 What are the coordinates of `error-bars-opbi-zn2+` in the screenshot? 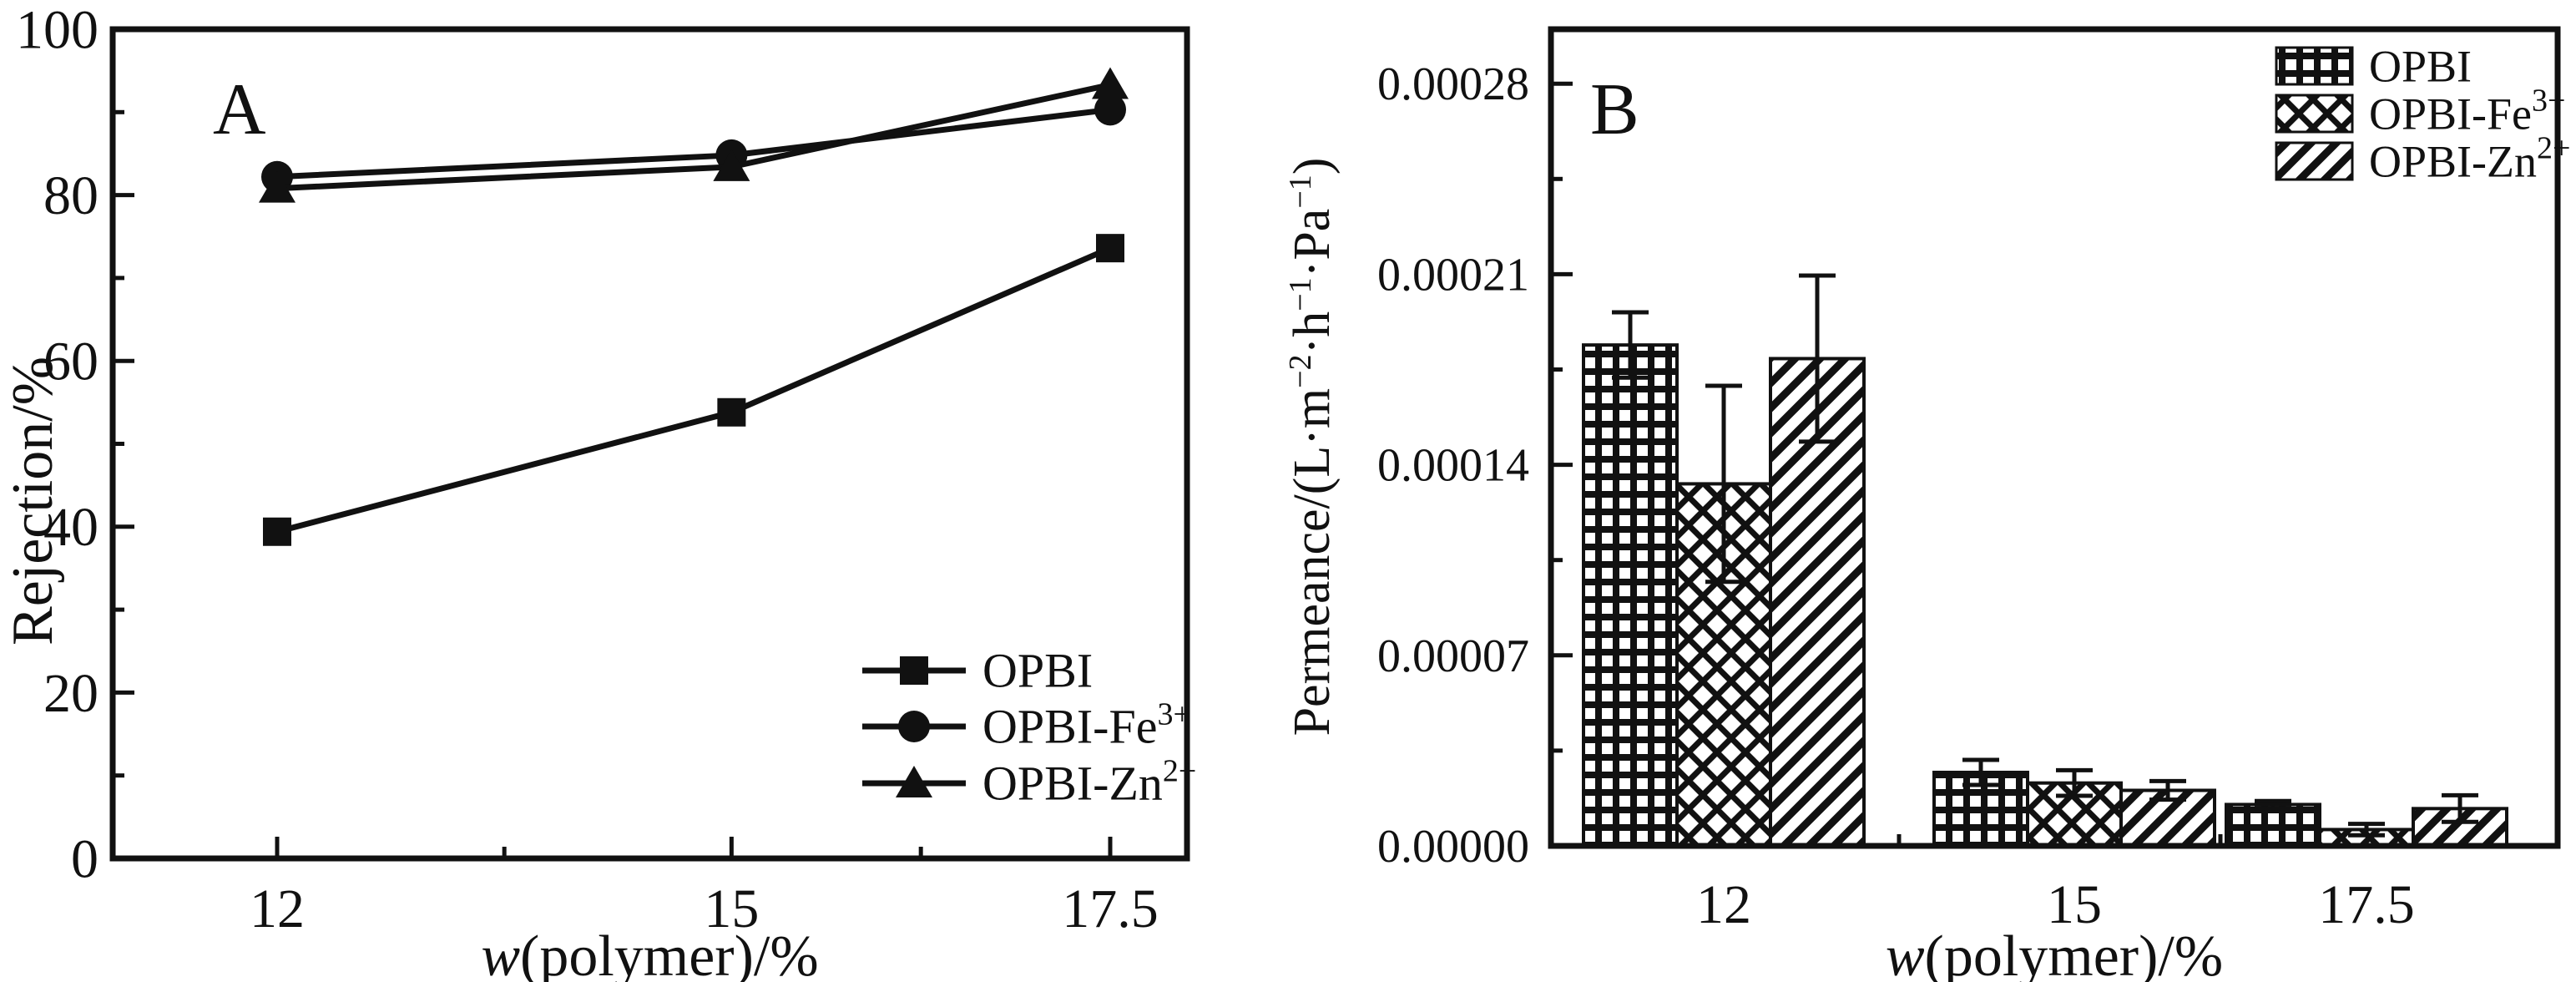 It's located at (2138, 548).